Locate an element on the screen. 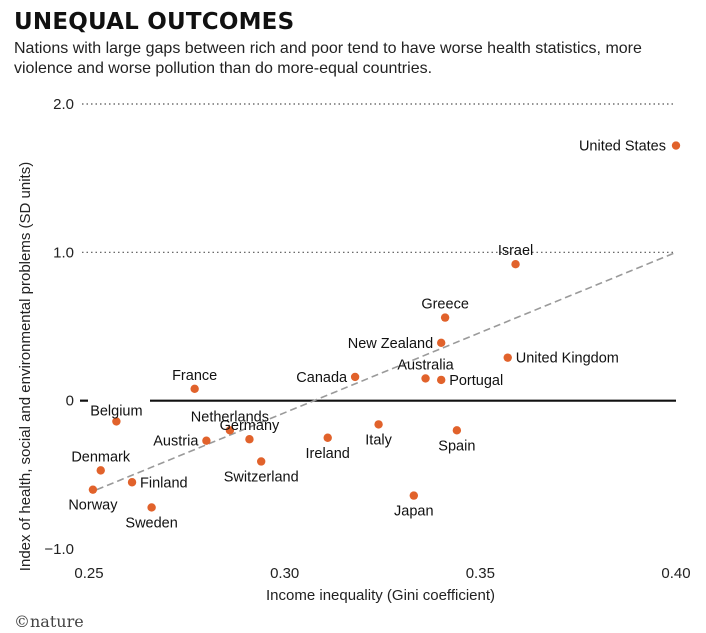  point-label: Netherlands is located at coordinates (230, 417).